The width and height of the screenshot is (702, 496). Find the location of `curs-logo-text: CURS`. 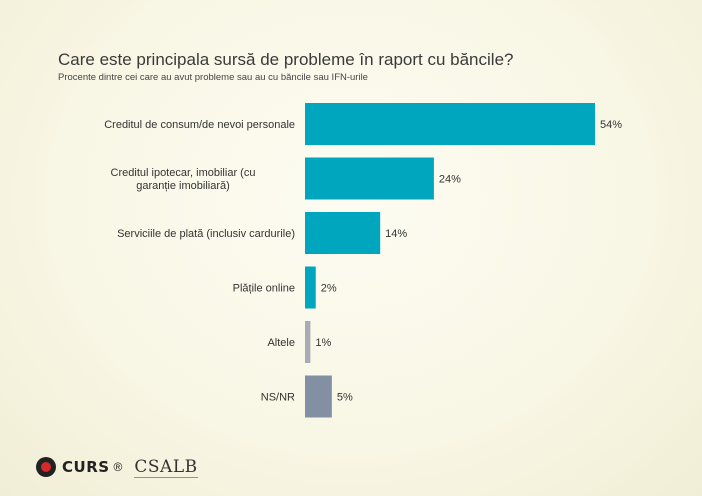

curs-logo-text: CURS is located at coordinates (86, 467).